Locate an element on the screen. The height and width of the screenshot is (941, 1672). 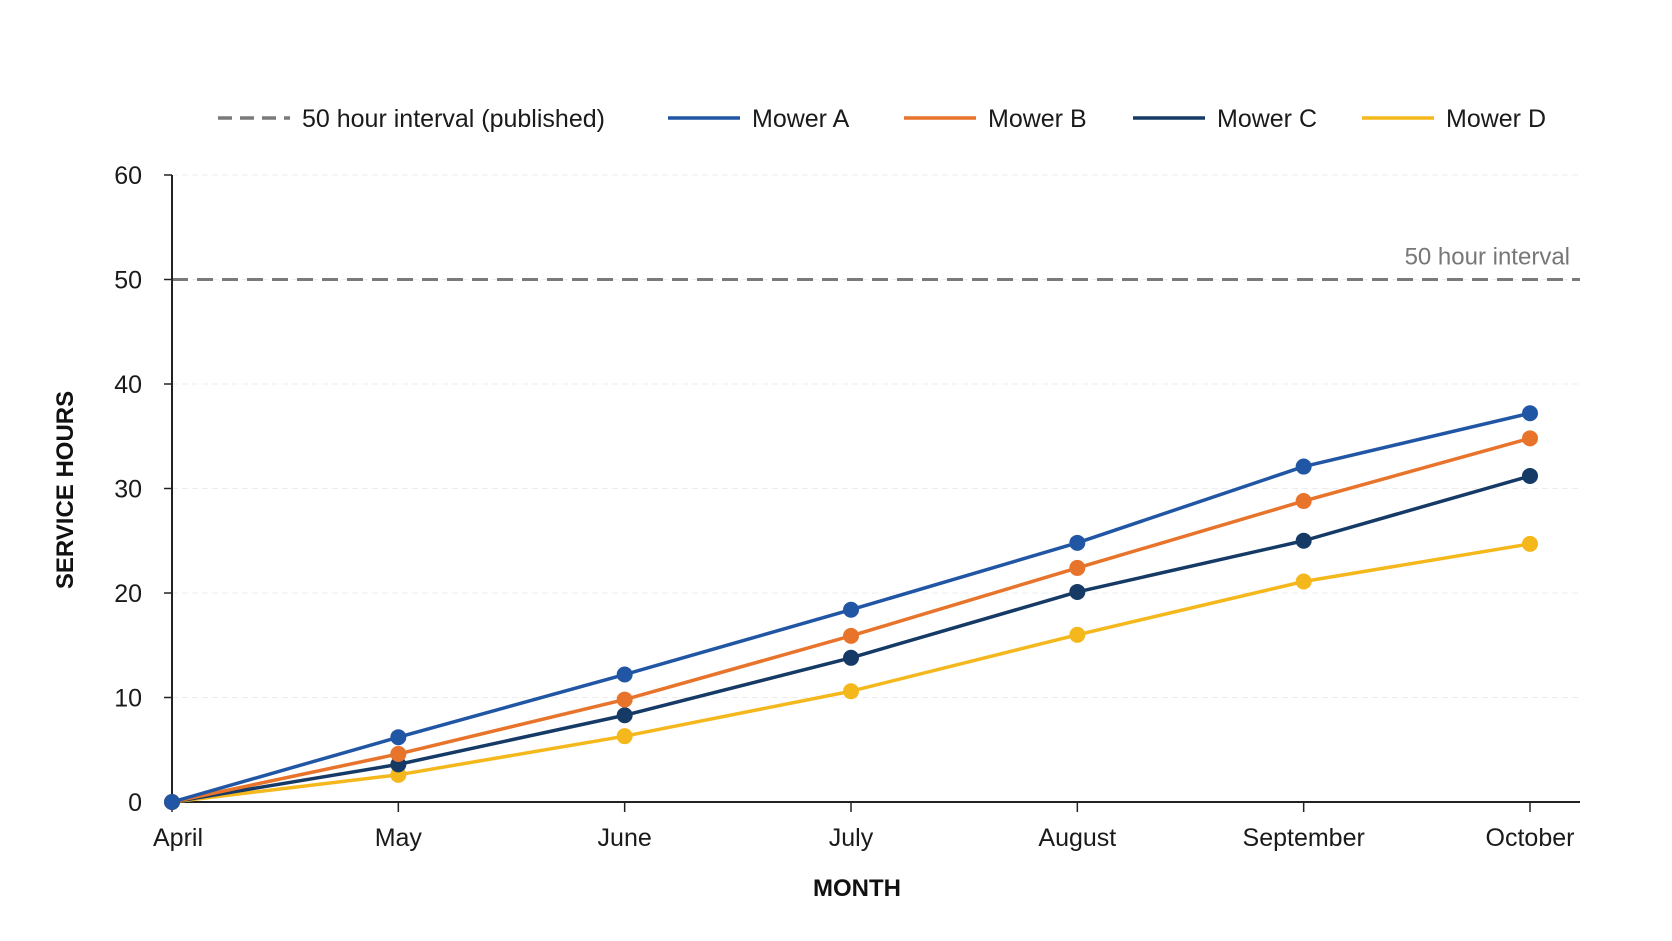
legend-item-reference: 50 hour interval (published) is located at coordinates (411, 119).